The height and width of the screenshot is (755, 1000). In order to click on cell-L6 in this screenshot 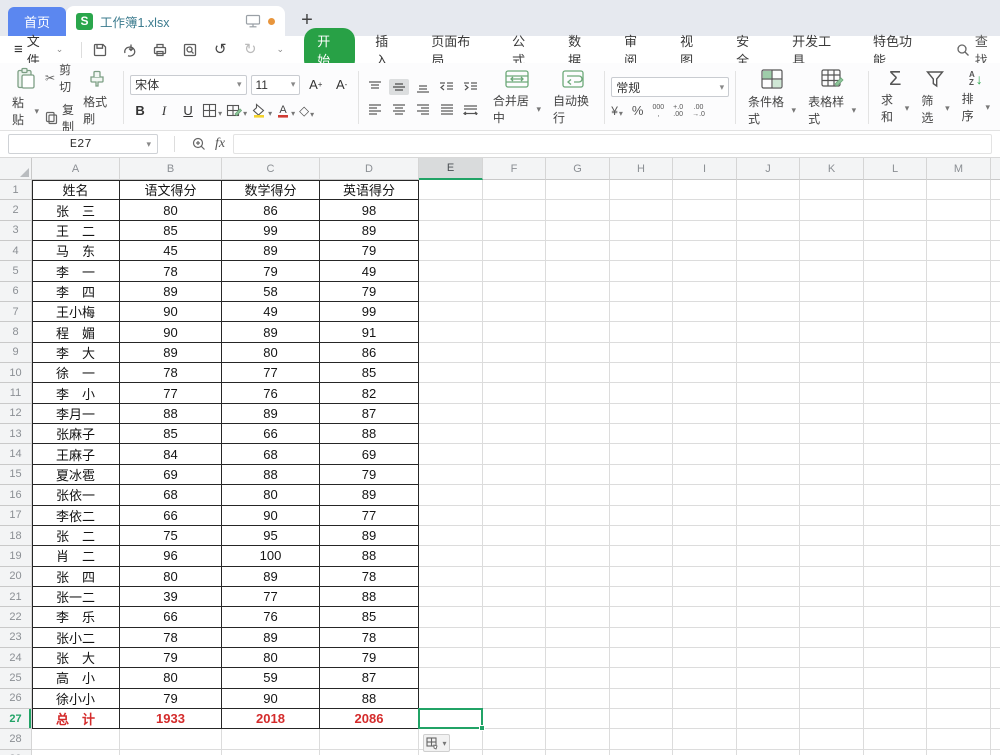, I will do `click(895, 292)`.